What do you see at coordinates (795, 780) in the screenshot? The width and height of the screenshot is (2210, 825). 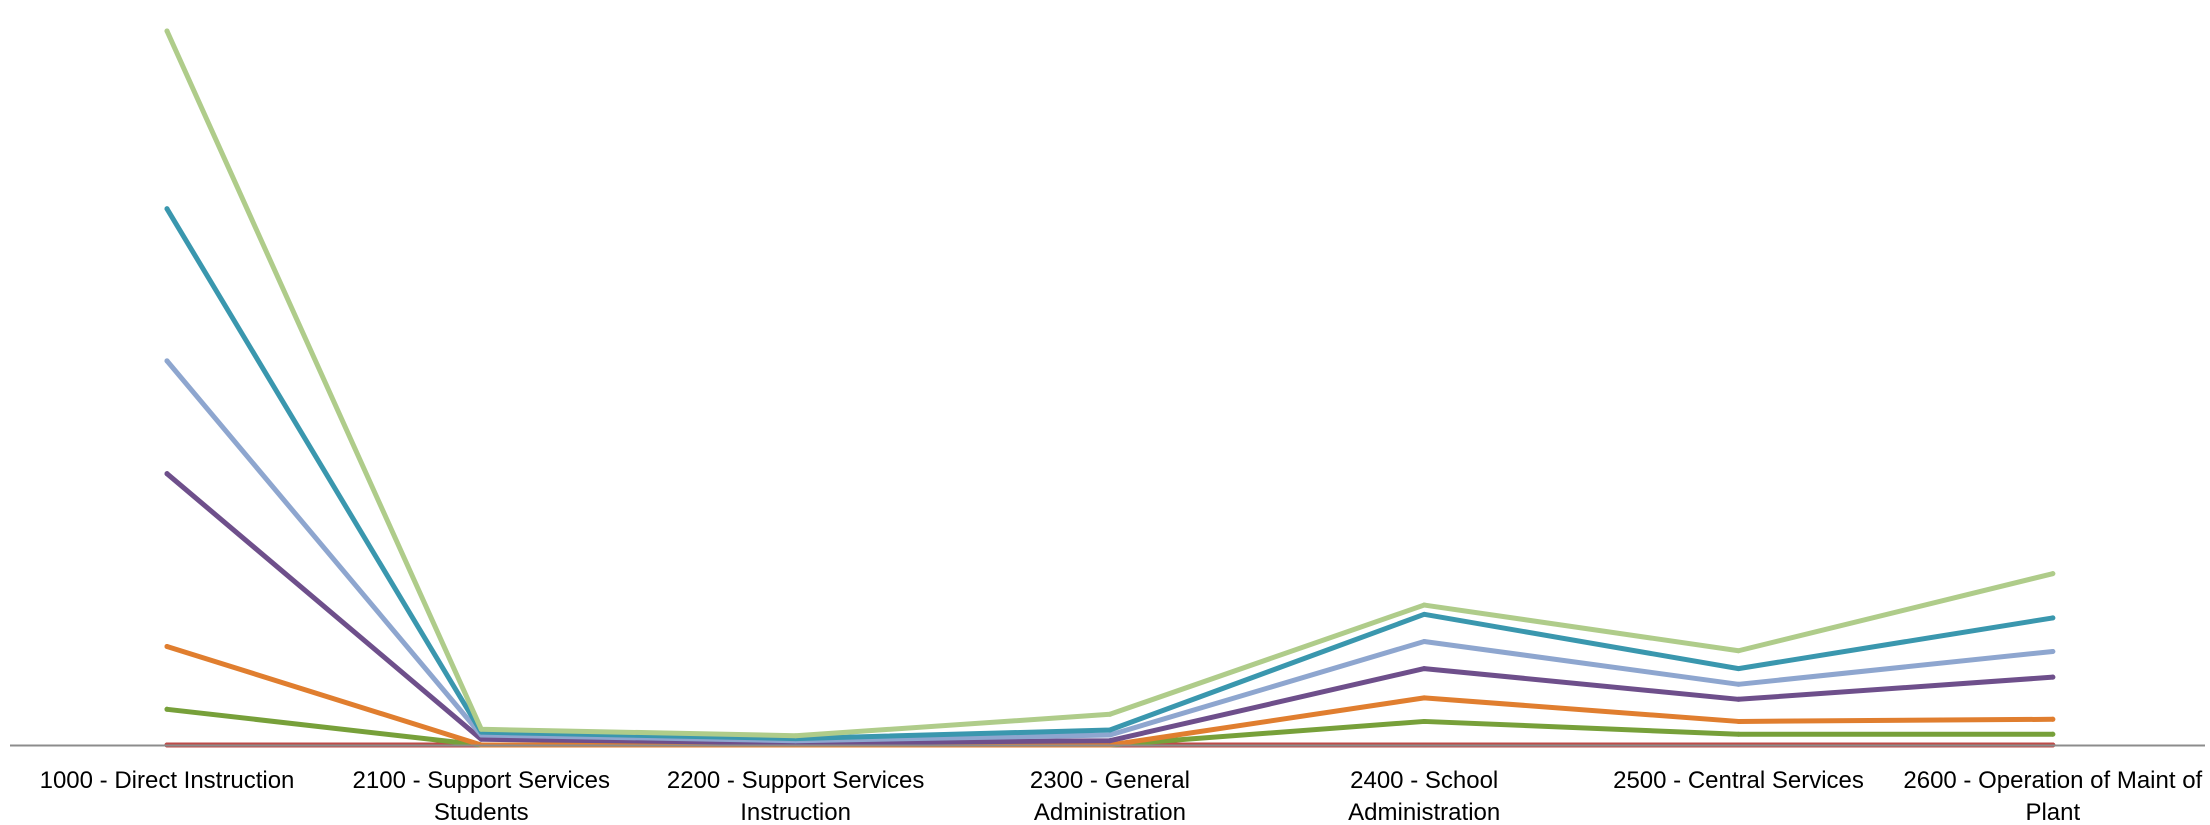 I see `x-tick-label-line: 2200 - Support Services` at bounding box center [795, 780].